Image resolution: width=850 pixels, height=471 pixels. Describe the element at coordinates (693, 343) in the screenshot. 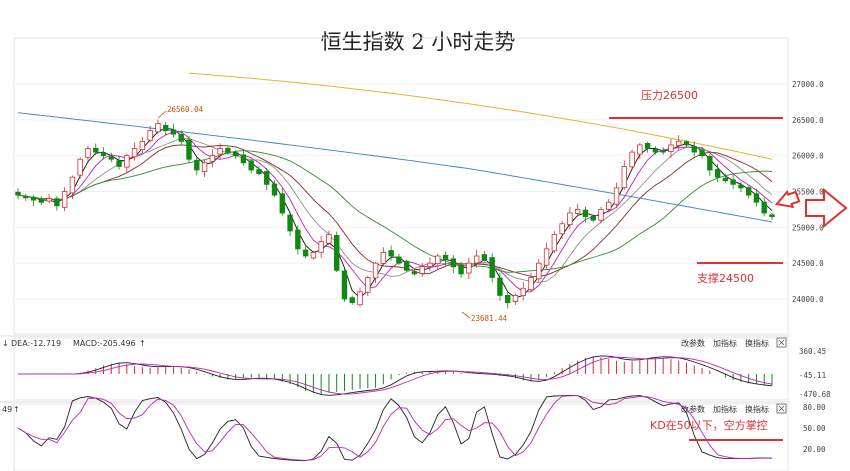

I see `macd-change-params: 改参数` at that location.